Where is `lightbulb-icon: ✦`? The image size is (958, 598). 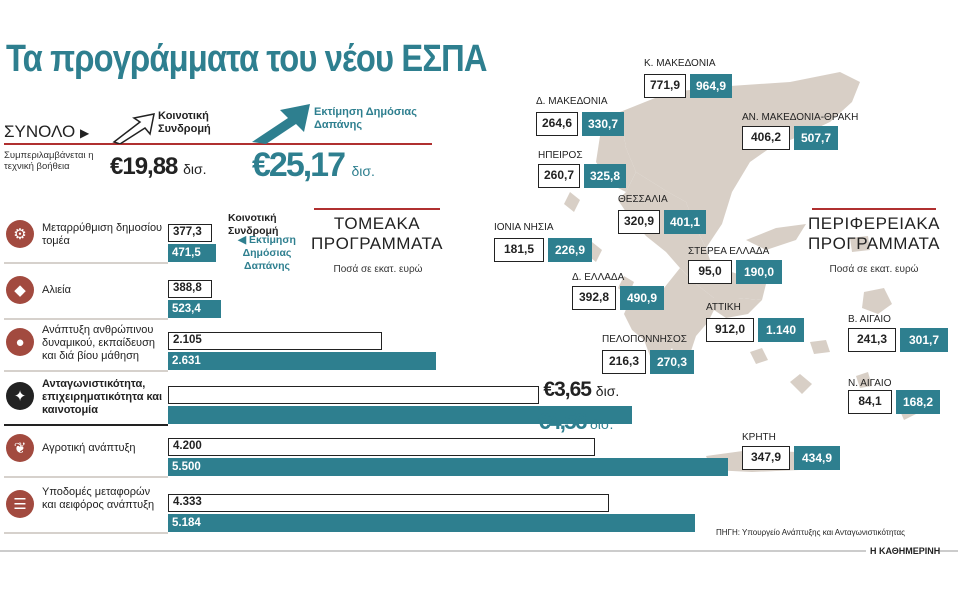 lightbulb-icon: ✦ is located at coordinates (20, 396).